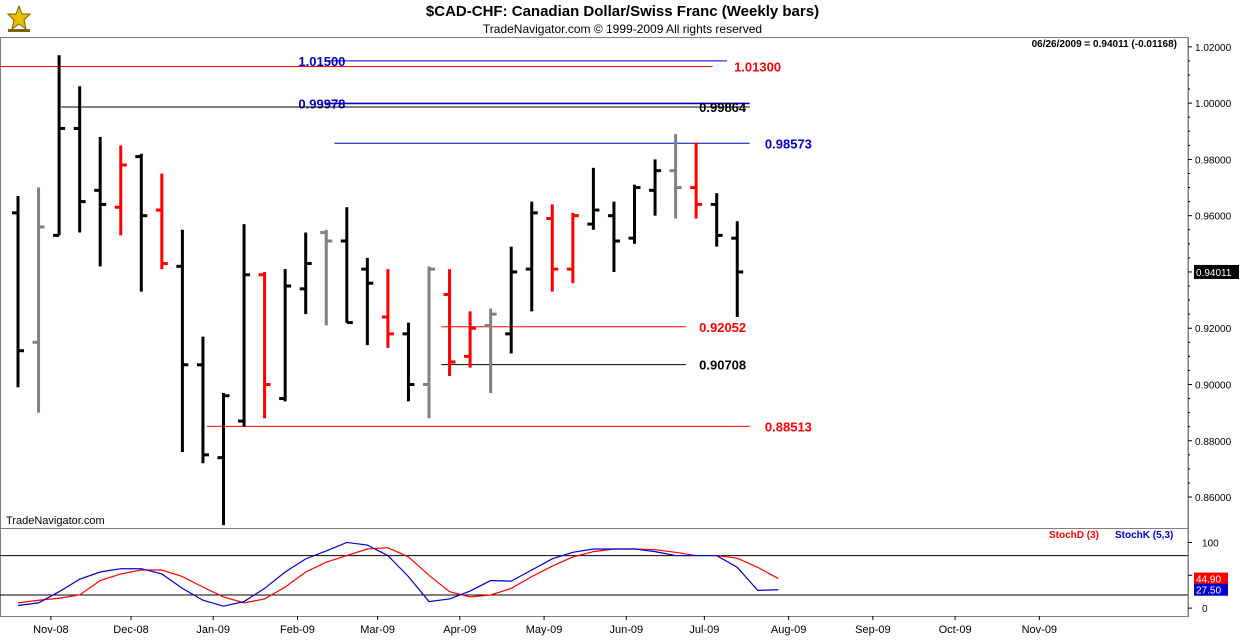  Describe the element at coordinates (1213, 329) in the screenshot. I see `price-tick-label: 0.92000` at that location.